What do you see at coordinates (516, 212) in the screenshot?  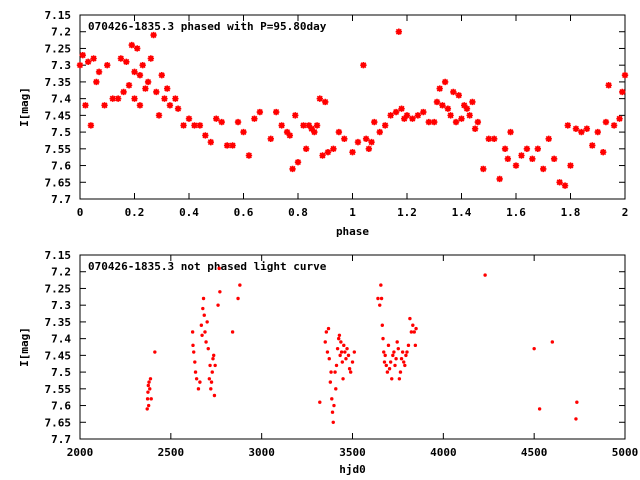 I see `x-tick-label: 1.6` at bounding box center [516, 212].